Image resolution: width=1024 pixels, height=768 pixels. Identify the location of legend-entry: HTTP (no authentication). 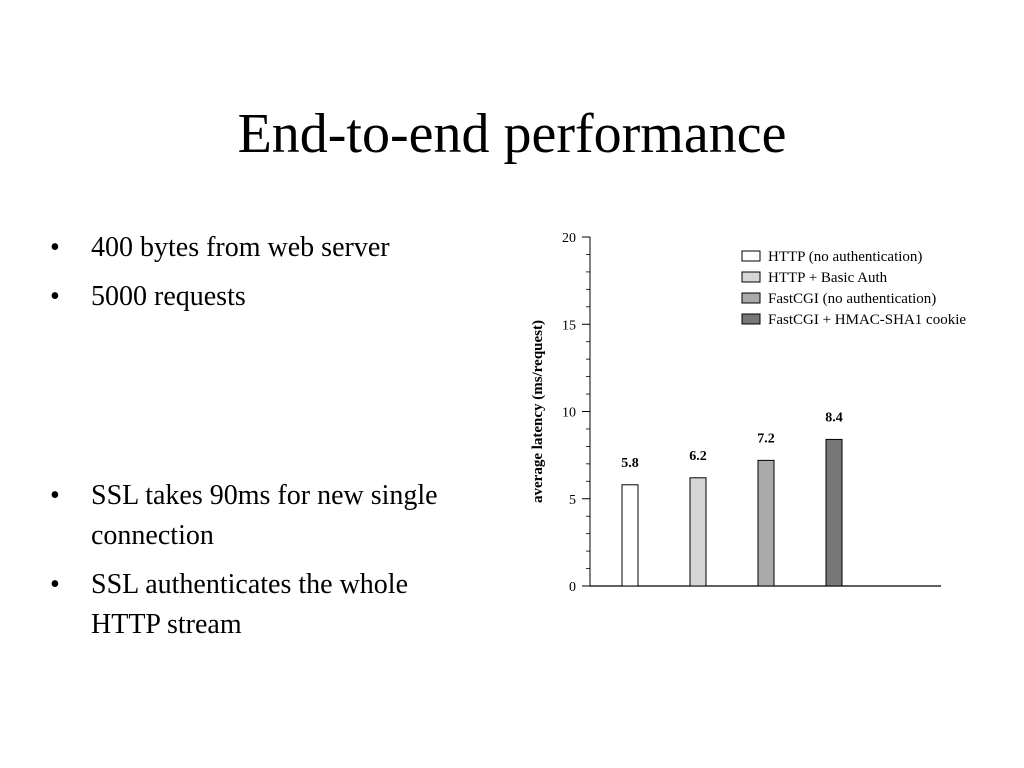
(845, 257).